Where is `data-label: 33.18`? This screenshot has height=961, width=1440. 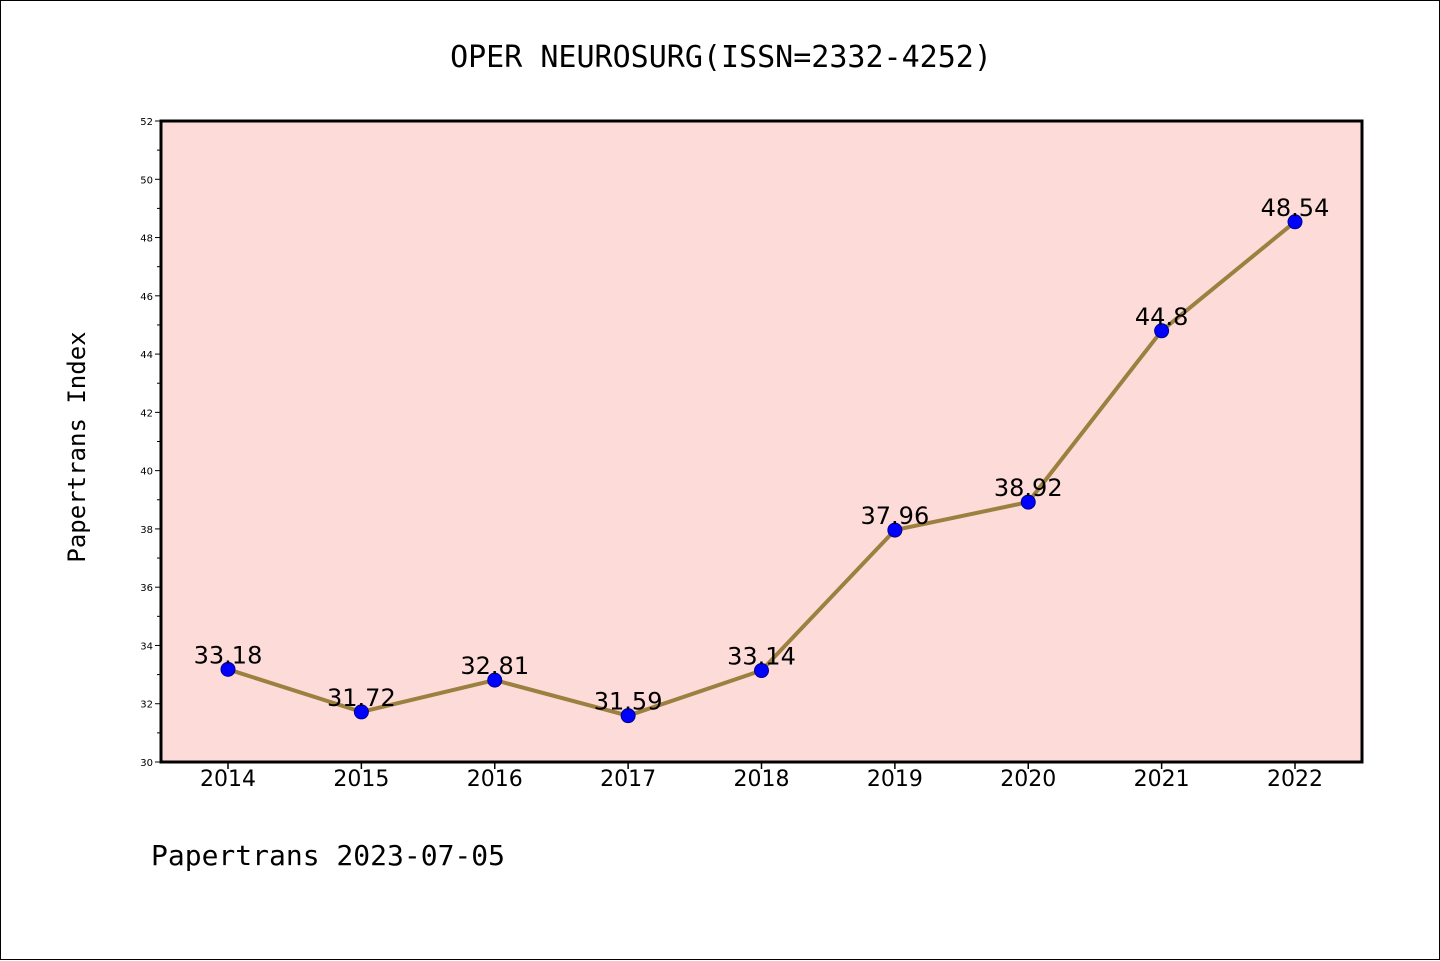
data-label: 33.18 is located at coordinates (228, 655).